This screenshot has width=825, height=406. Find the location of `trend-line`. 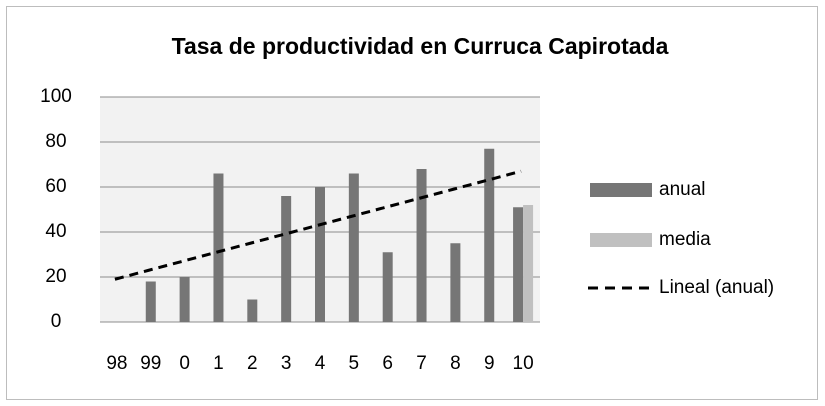

trend-line is located at coordinates (318, 225).